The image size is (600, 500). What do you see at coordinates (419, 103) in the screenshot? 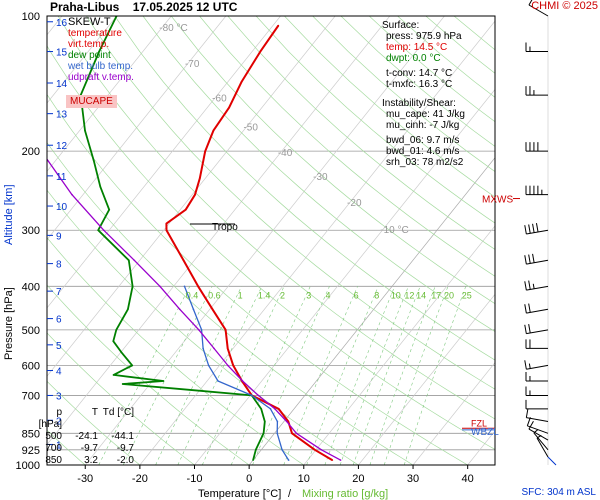
I see `instability-title: Instability/Shear:` at bounding box center [419, 103].